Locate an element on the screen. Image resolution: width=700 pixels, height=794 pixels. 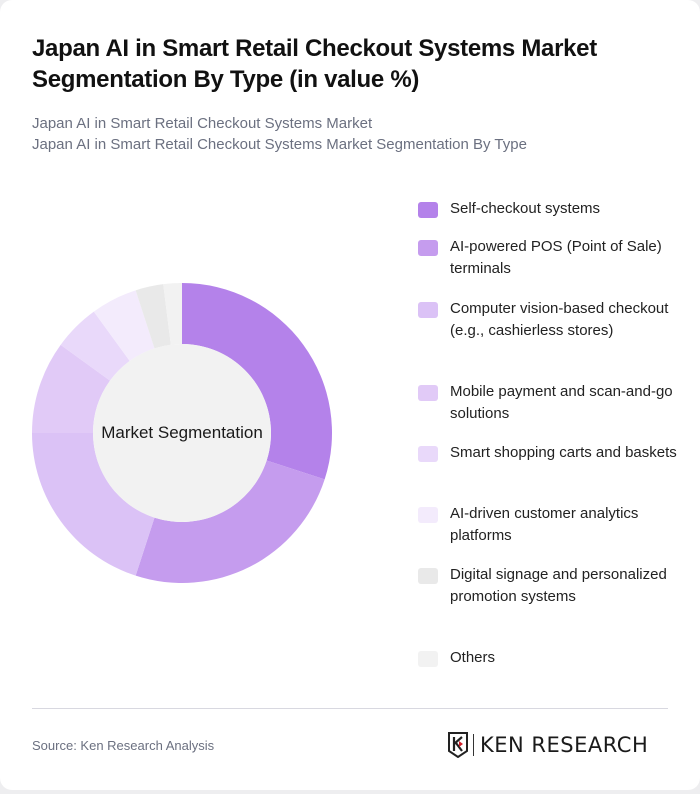
legend-item: Mobile payment and scan-and-go solutions is located at coordinates (559, 403).